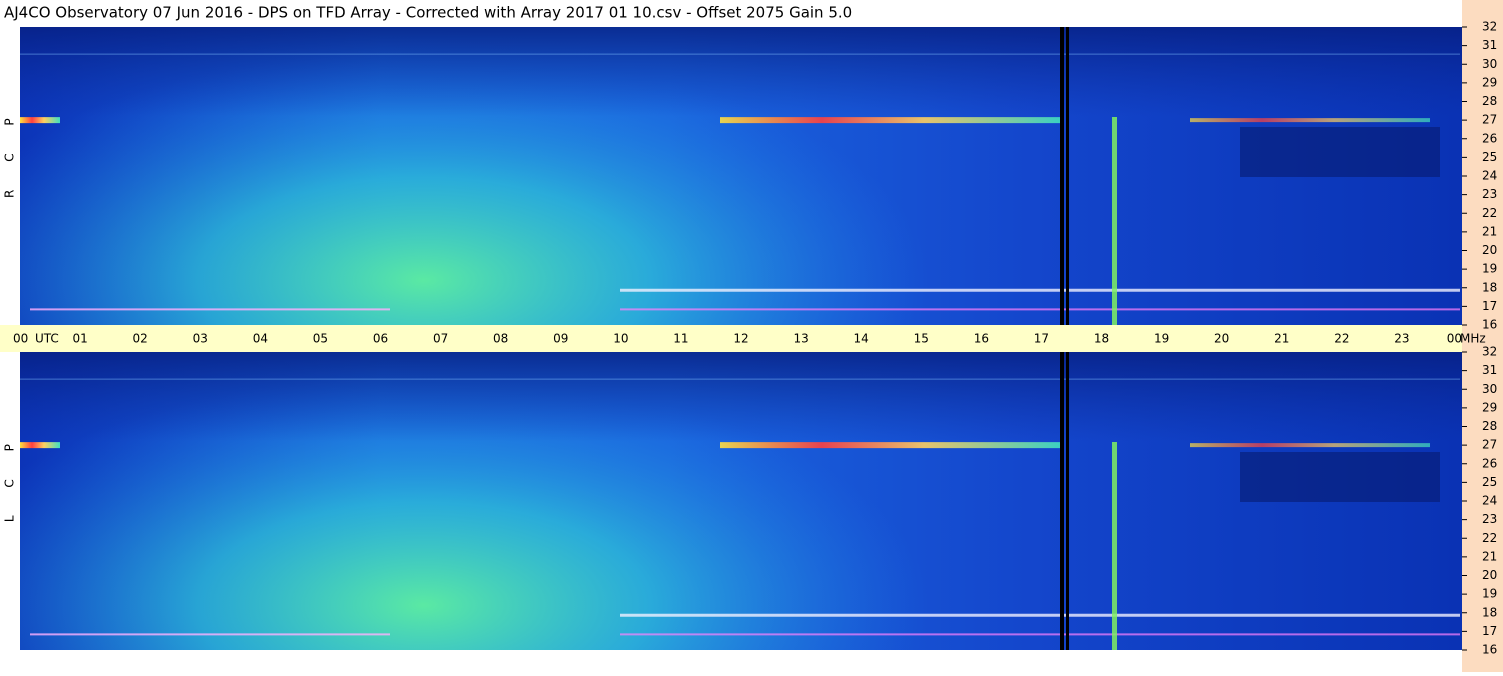  I want to click on hour-label: 17, so click(1041, 339).